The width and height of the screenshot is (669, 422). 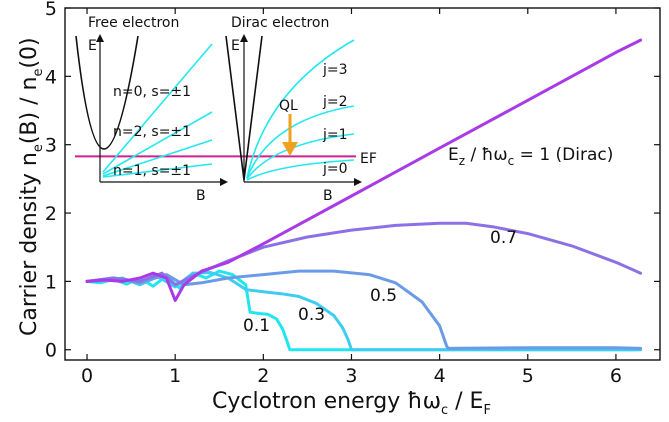 What do you see at coordinates (38, 148) in the screenshot?
I see `y-axis-title-sub1: e` at bounding box center [38, 148].